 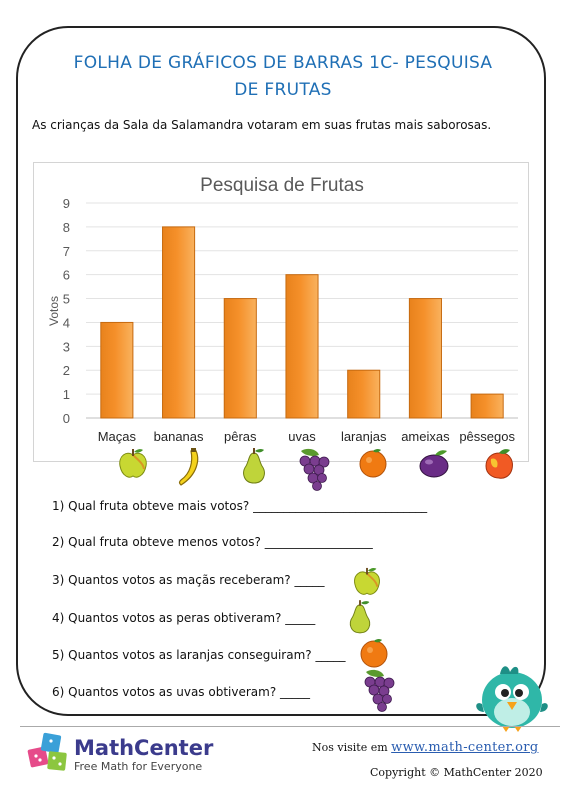 What do you see at coordinates (66, 227) in the screenshot?
I see `y-tick-label: 8` at bounding box center [66, 227].